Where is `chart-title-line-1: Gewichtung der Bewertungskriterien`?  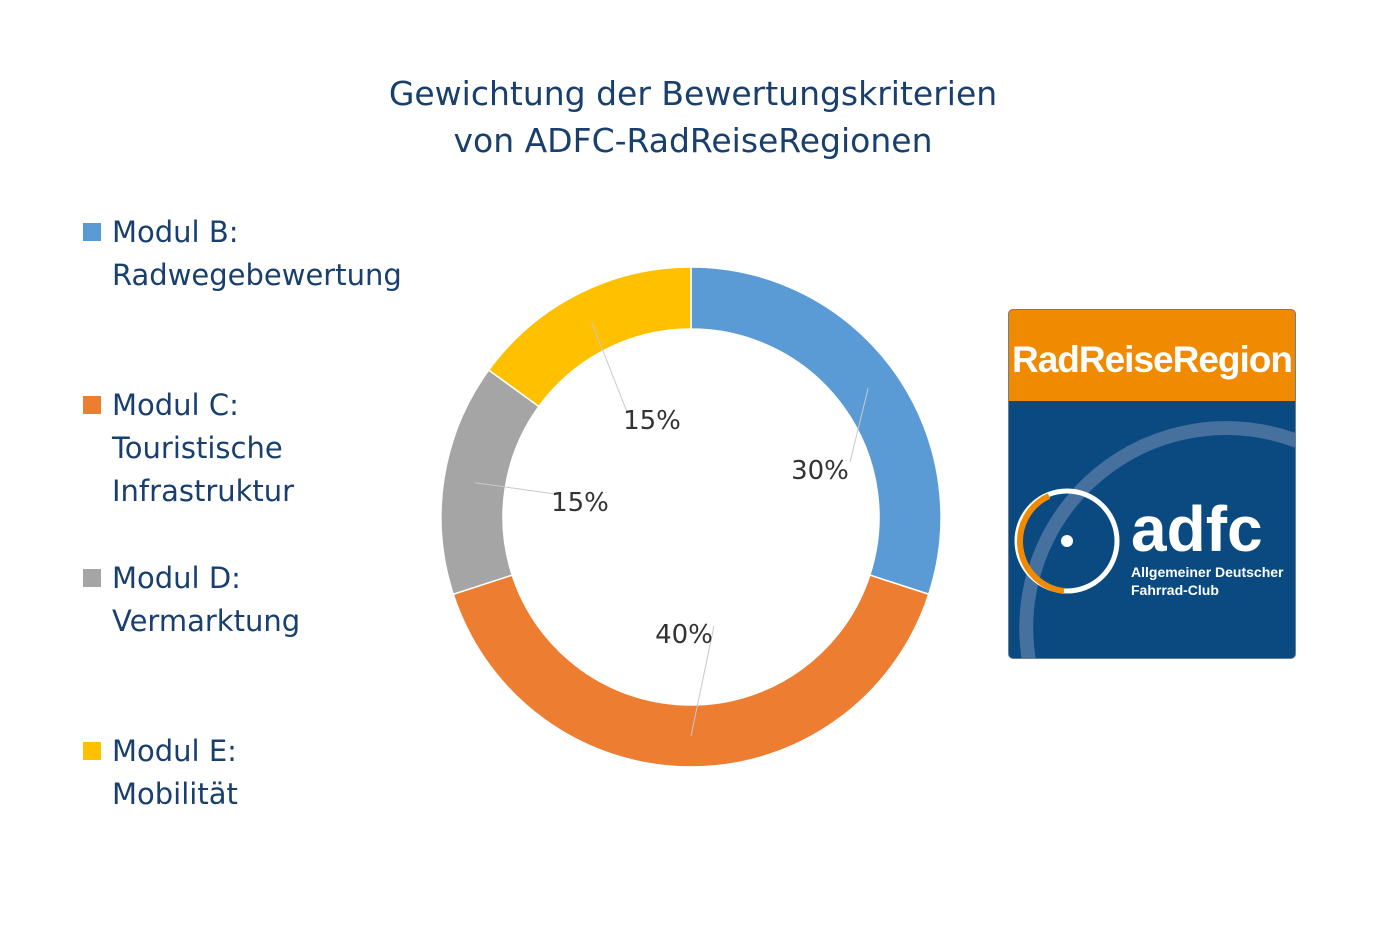 chart-title-line-1: Gewichtung der Bewertungskriterien is located at coordinates (693, 93).